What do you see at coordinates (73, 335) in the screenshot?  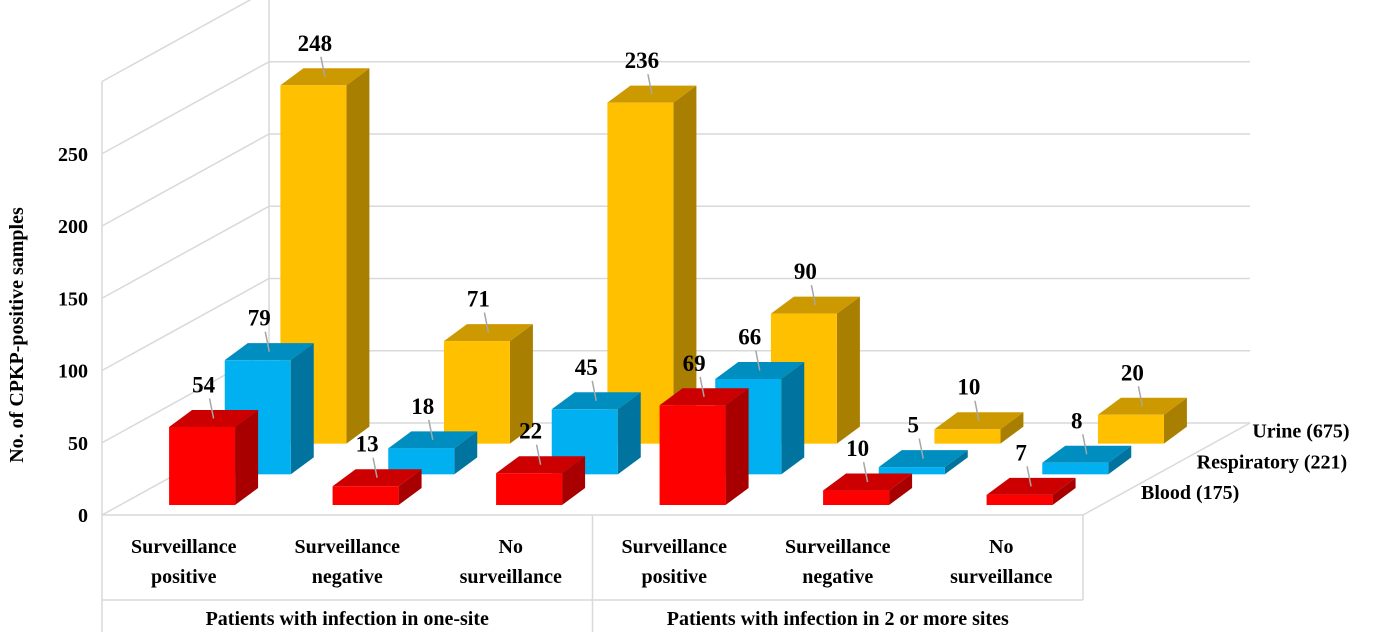 I see `y-tick-labels: 0 50 100 150 200 250` at bounding box center [73, 335].